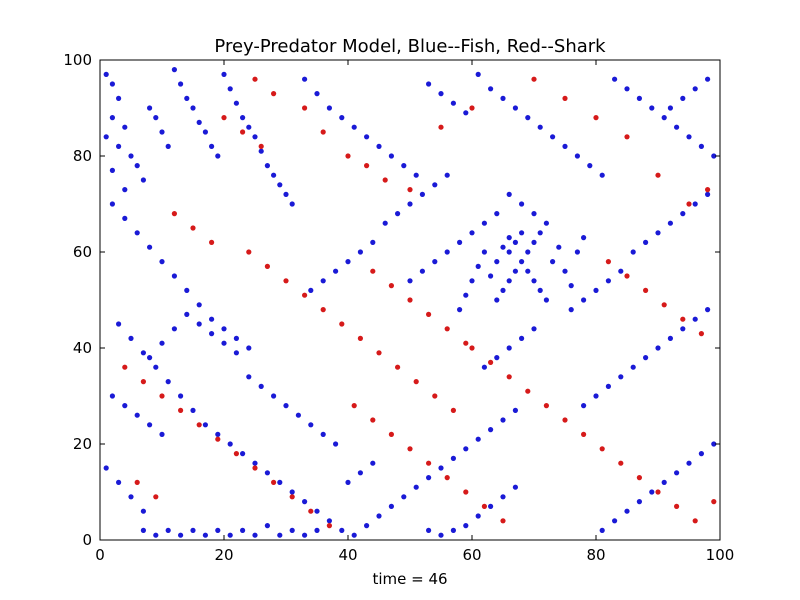 The height and width of the screenshot is (600, 800). What do you see at coordinates (100, 555) in the screenshot?
I see `x-tick-label: 0` at bounding box center [100, 555].